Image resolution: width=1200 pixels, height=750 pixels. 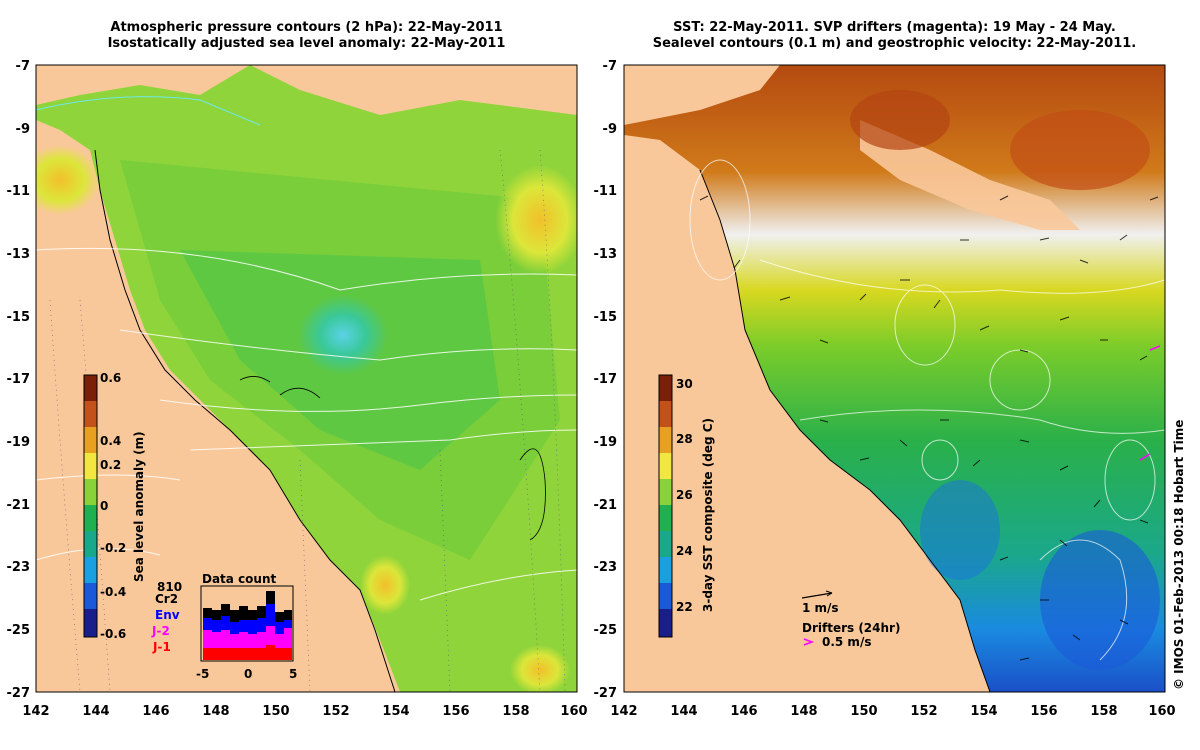 What do you see at coordinates (304, 711) in the screenshot?
I see `left-lon-axis: 142 144 146 148 150 152 154 156 158 160` at bounding box center [304, 711].